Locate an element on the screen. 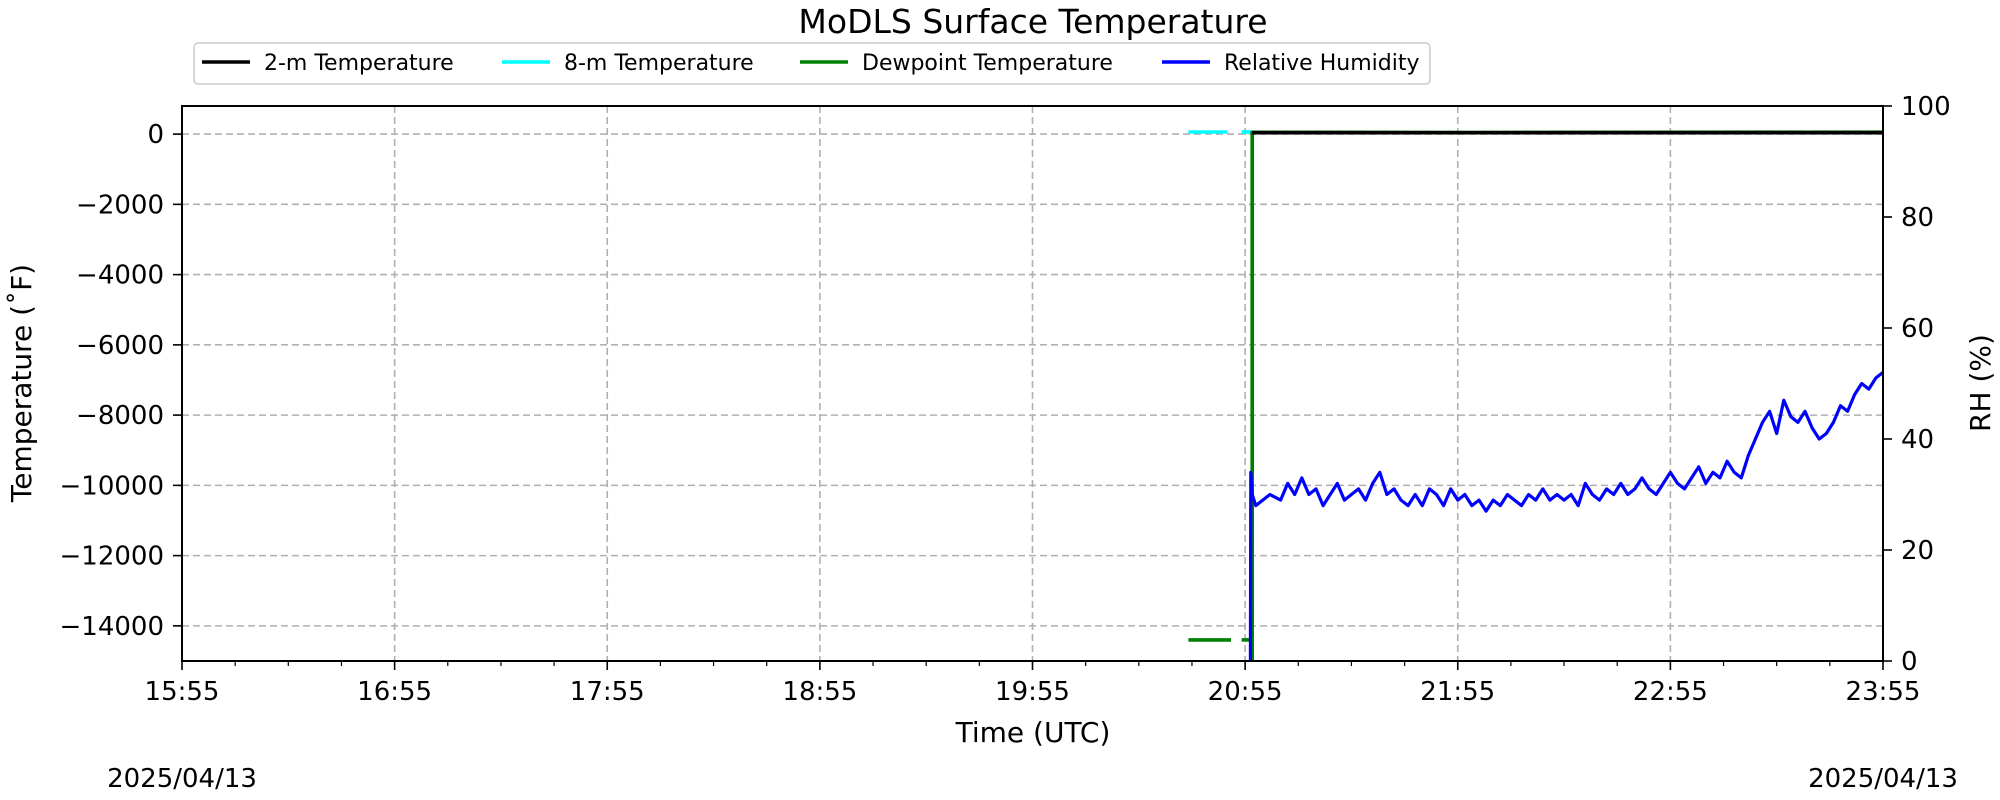 The image size is (2000, 800). y-axis-label: Temperature (˚F) is located at coordinates (21, 383).